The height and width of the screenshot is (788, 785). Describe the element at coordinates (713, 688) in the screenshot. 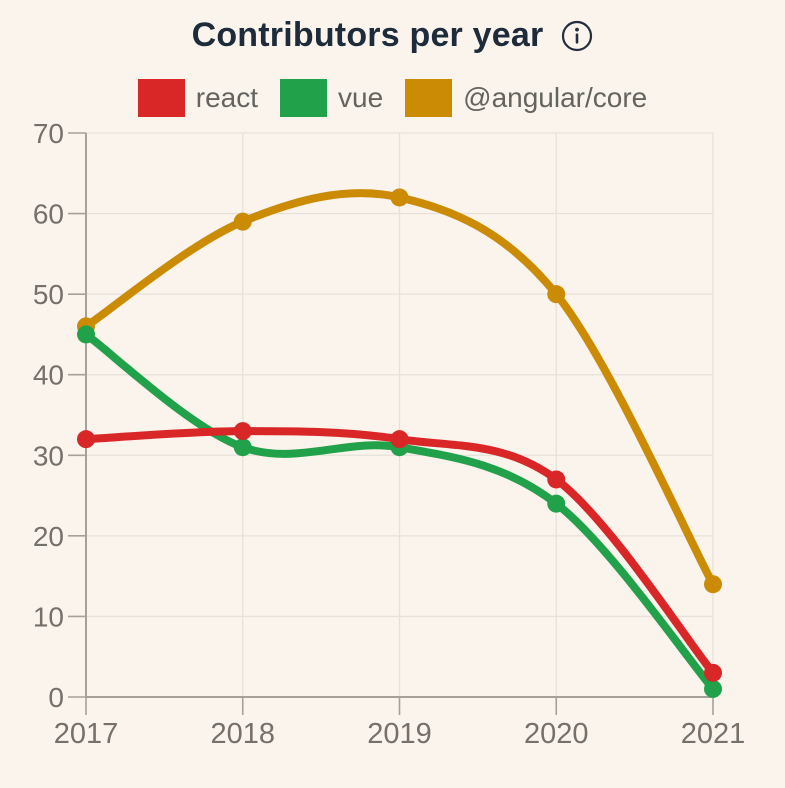

I see `data-point-vue-2021` at that location.